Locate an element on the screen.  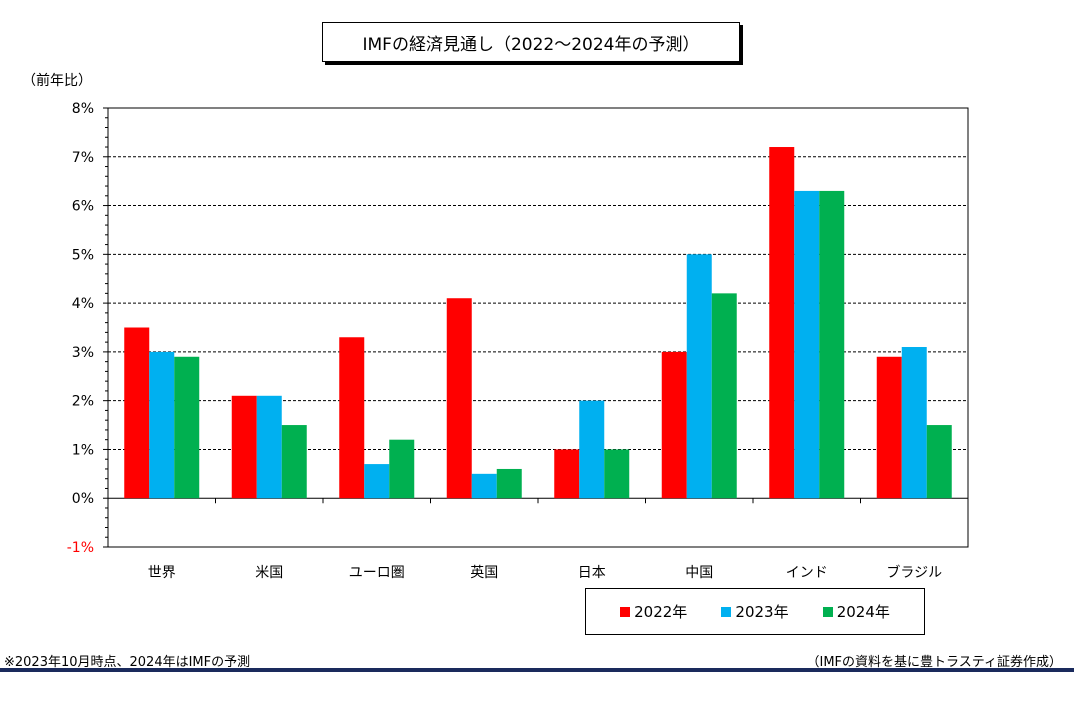
bar-2022年-ユーロ圏 is located at coordinates (352, 418).